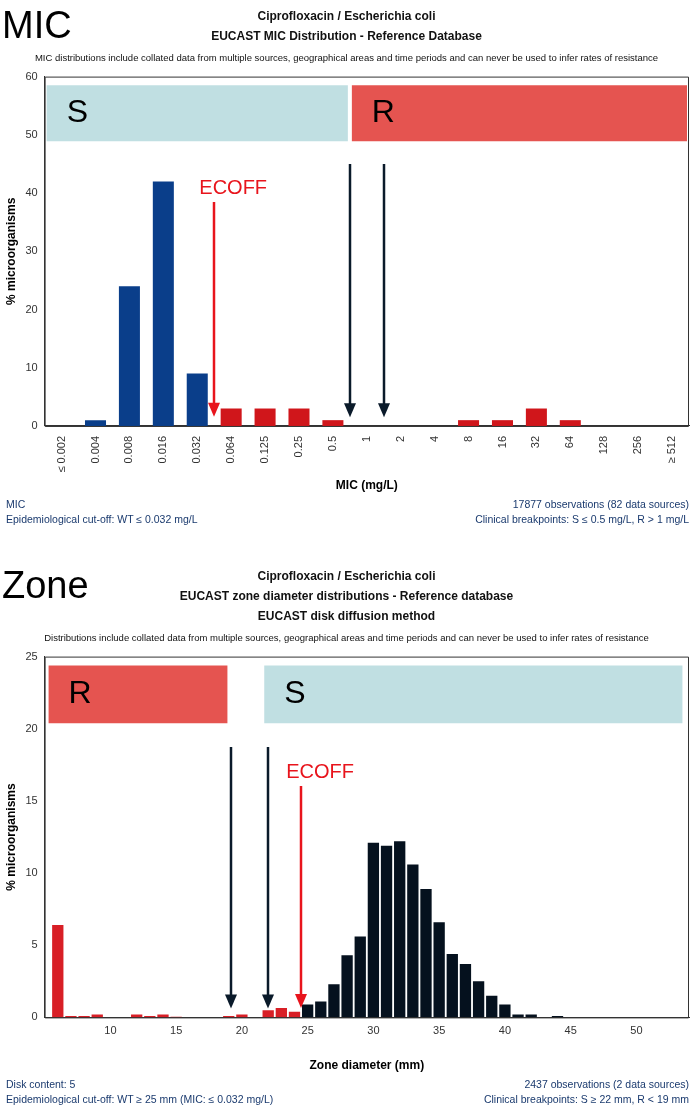 This screenshot has height=1118, width=693. I want to click on y-tick-label: 25, so click(31, 655).